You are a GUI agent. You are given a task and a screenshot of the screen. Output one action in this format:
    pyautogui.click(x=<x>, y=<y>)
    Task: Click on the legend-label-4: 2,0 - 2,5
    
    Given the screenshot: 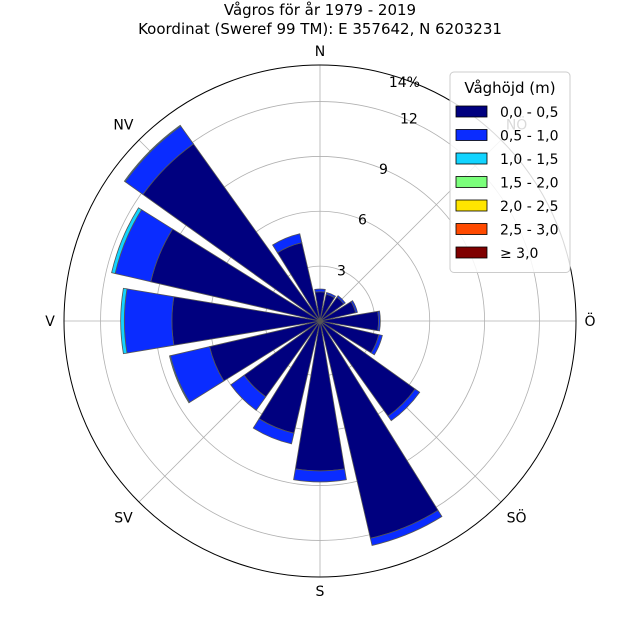 What is the action you would take?
    pyautogui.click(x=529, y=207)
    